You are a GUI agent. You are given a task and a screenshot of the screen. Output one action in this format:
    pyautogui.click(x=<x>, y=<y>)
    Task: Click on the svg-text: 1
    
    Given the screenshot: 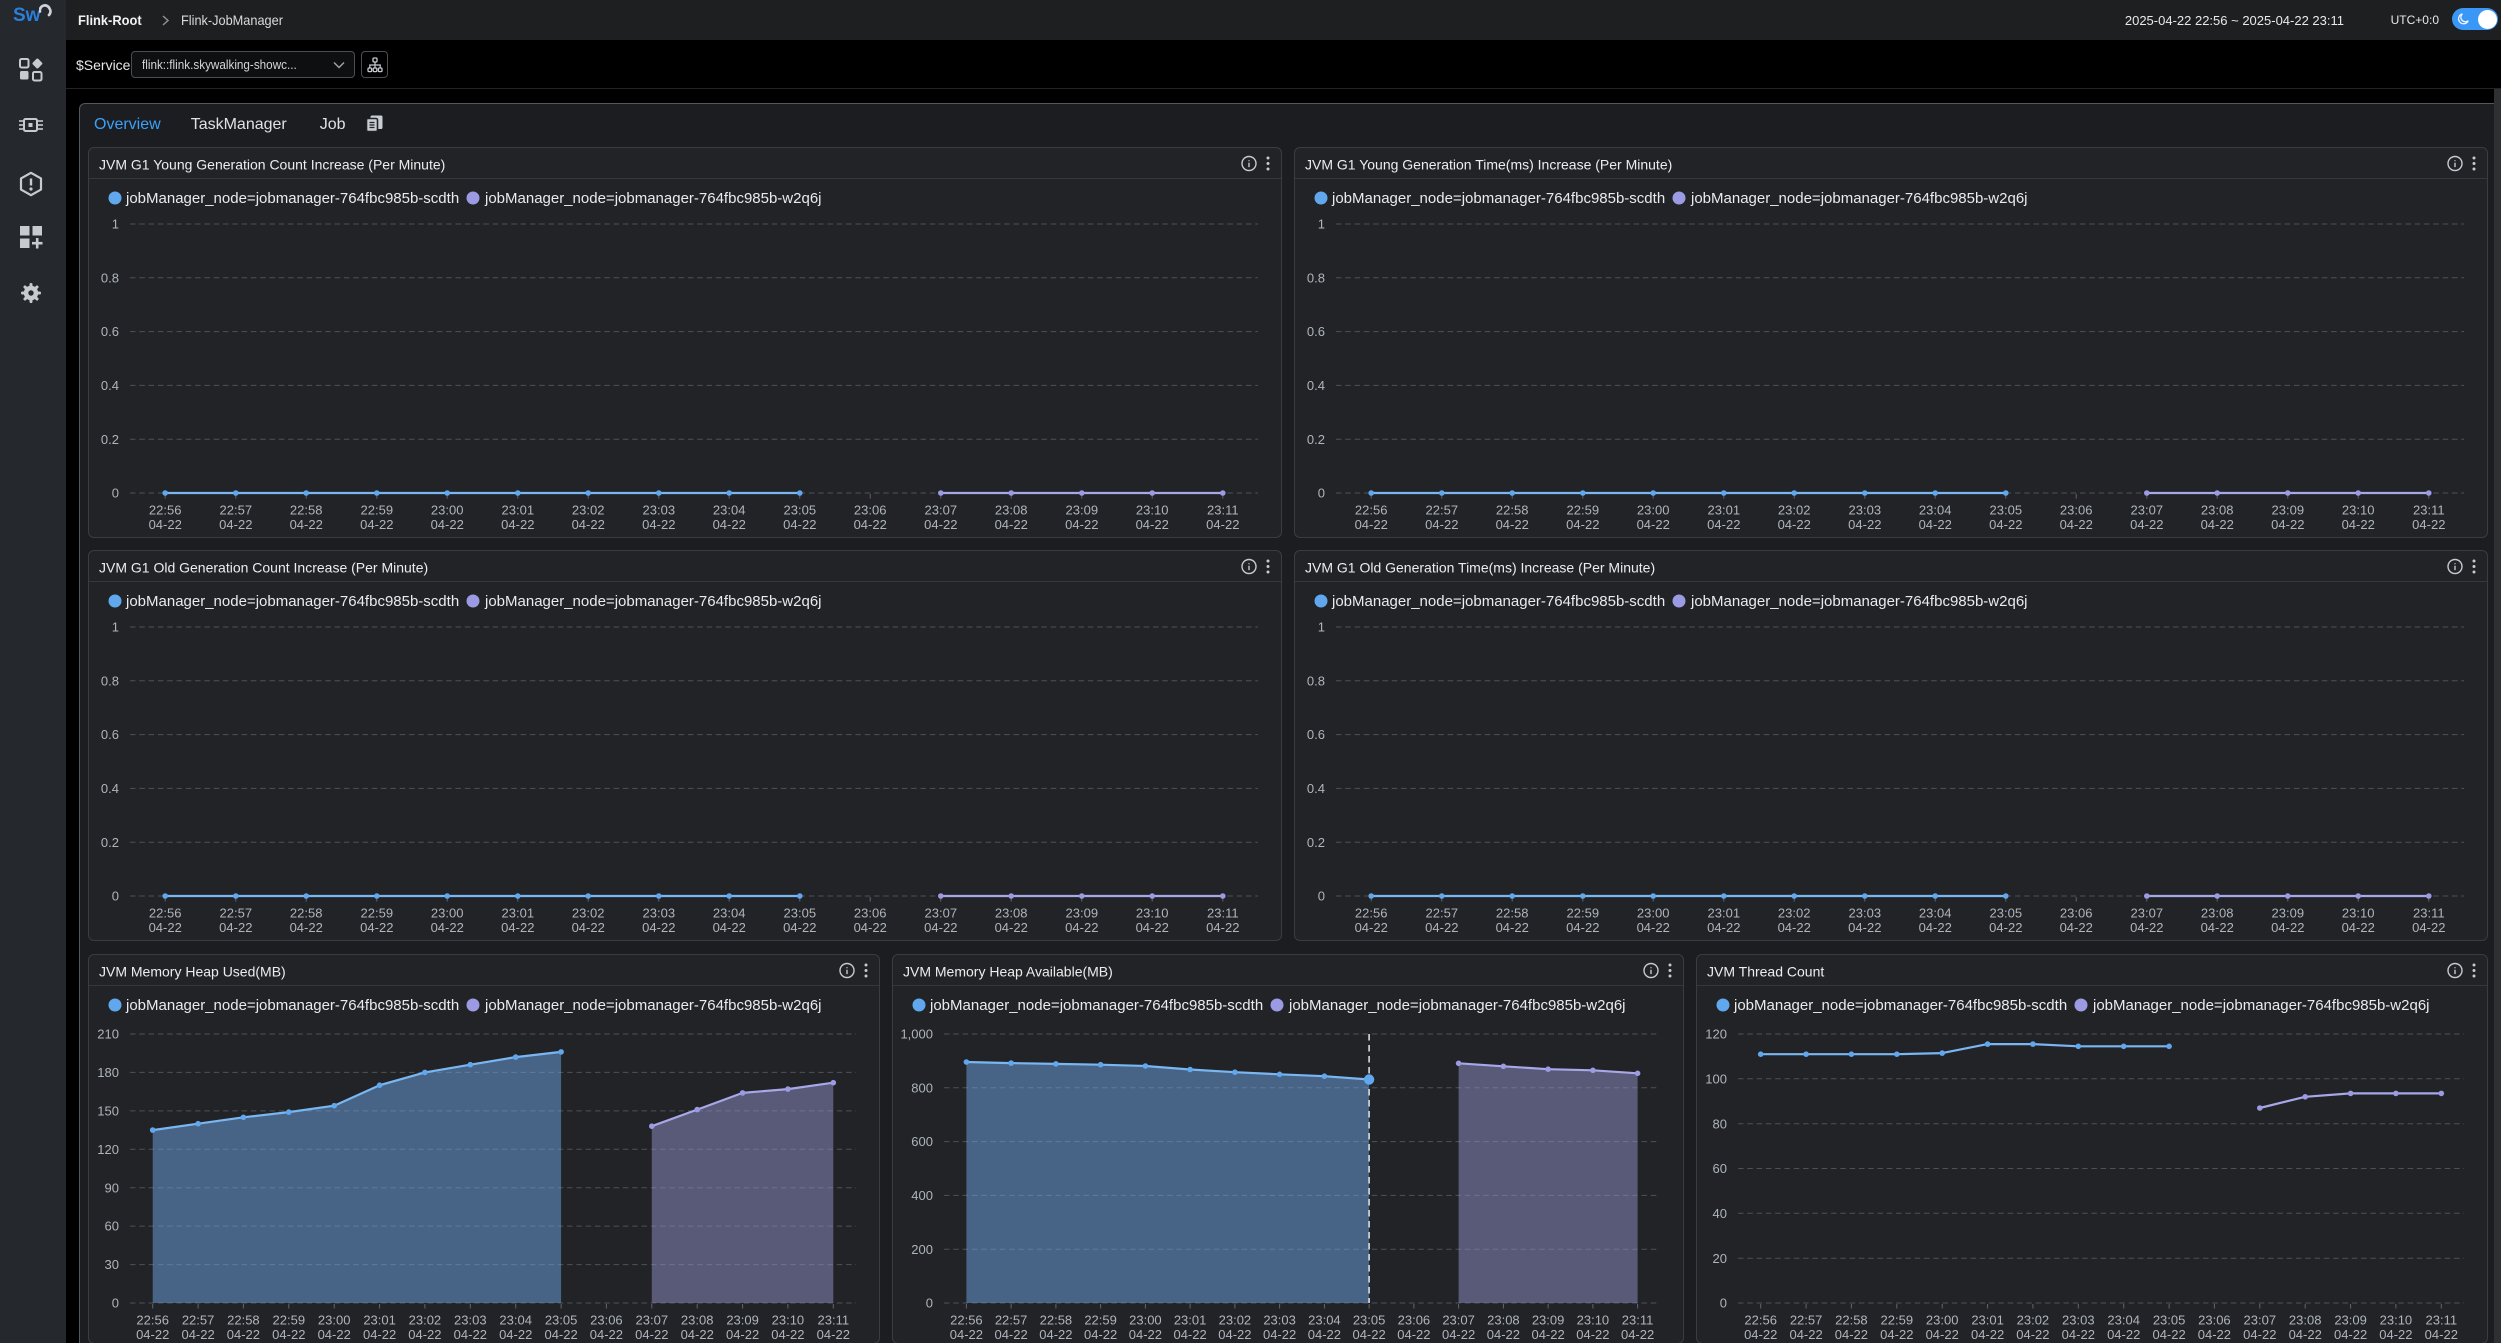 What is the action you would take?
    pyautogui.click(x=115, y=224)
    